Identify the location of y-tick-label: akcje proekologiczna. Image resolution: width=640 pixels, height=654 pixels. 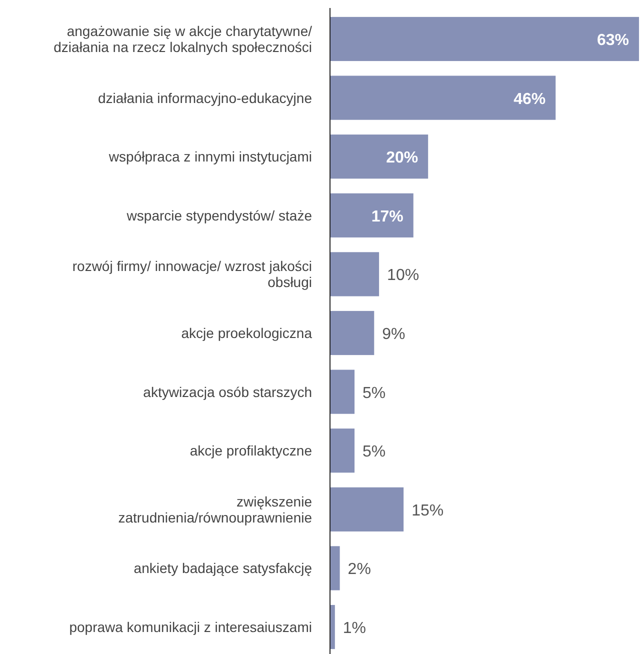
(246, 333).